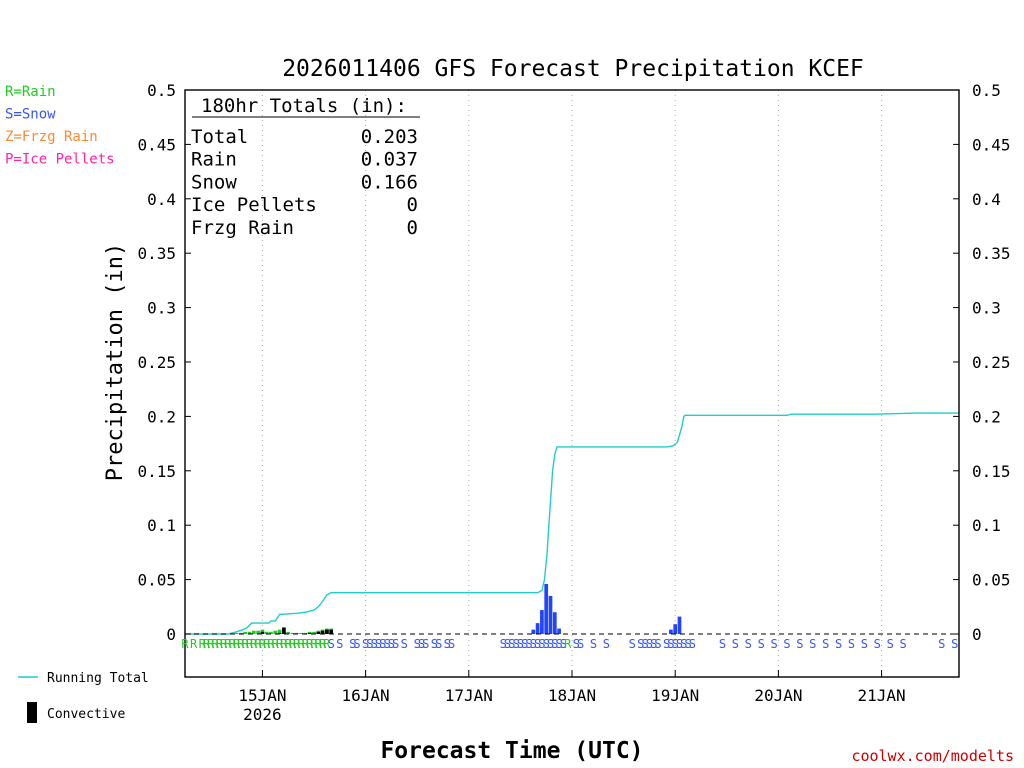 The width and height of the screenshot is (1024, 768). I want to click on totals-row-value: 0.203, so click(389, 137).